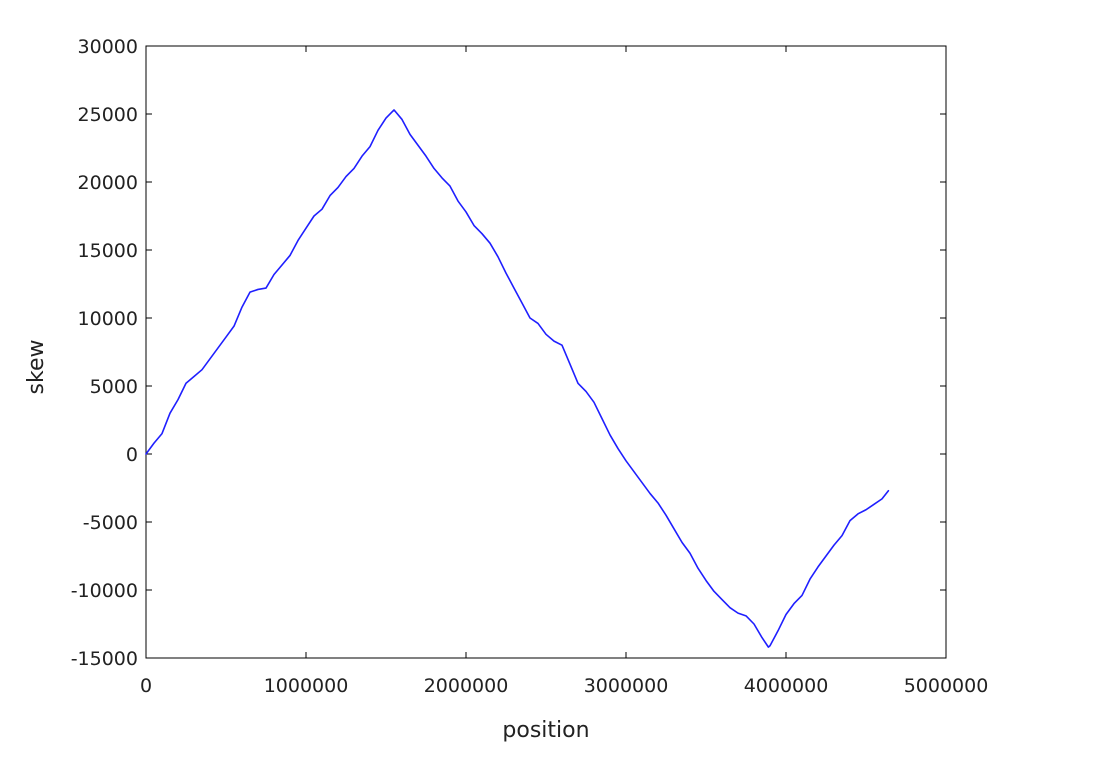 This screenshot has height=779, width=1102. What do you see at coordinates (466, 686) in the screenshot?
I see `x-tick-label: 2000000` at bounding box center [466, 686].